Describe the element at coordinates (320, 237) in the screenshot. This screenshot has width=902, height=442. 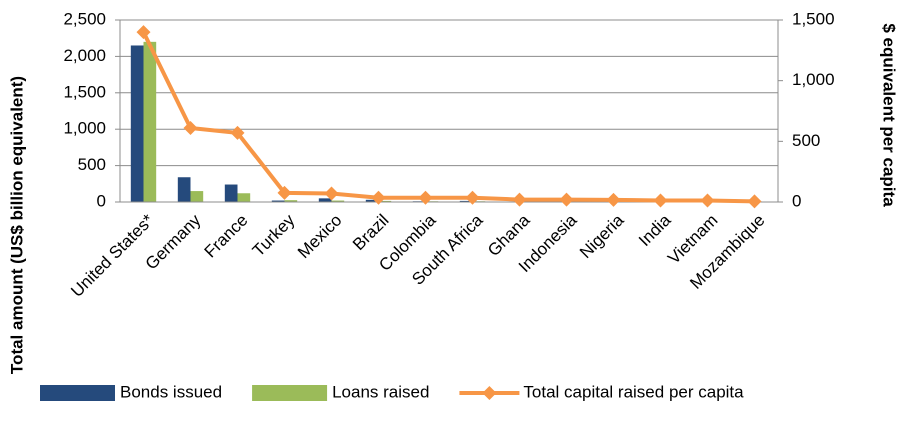
I see `x-tick-label: Mexico` at that location.